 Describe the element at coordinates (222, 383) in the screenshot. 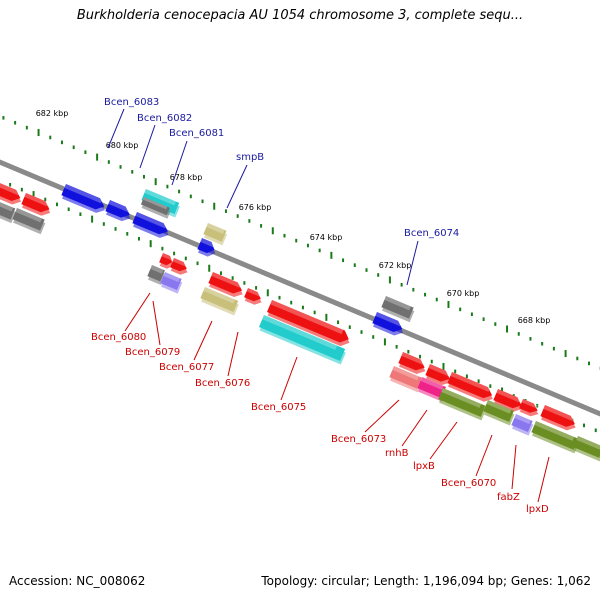

I see `gene-label: Bcen_6076` at that location.